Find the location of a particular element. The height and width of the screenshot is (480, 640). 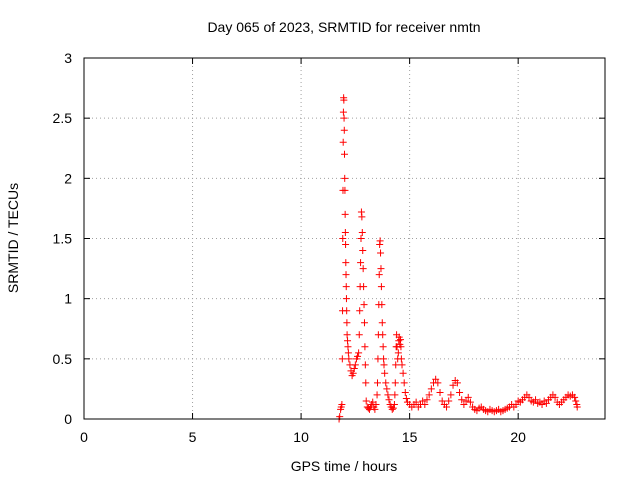

x-tick-label: 5 is located at coordinates (193, 437).